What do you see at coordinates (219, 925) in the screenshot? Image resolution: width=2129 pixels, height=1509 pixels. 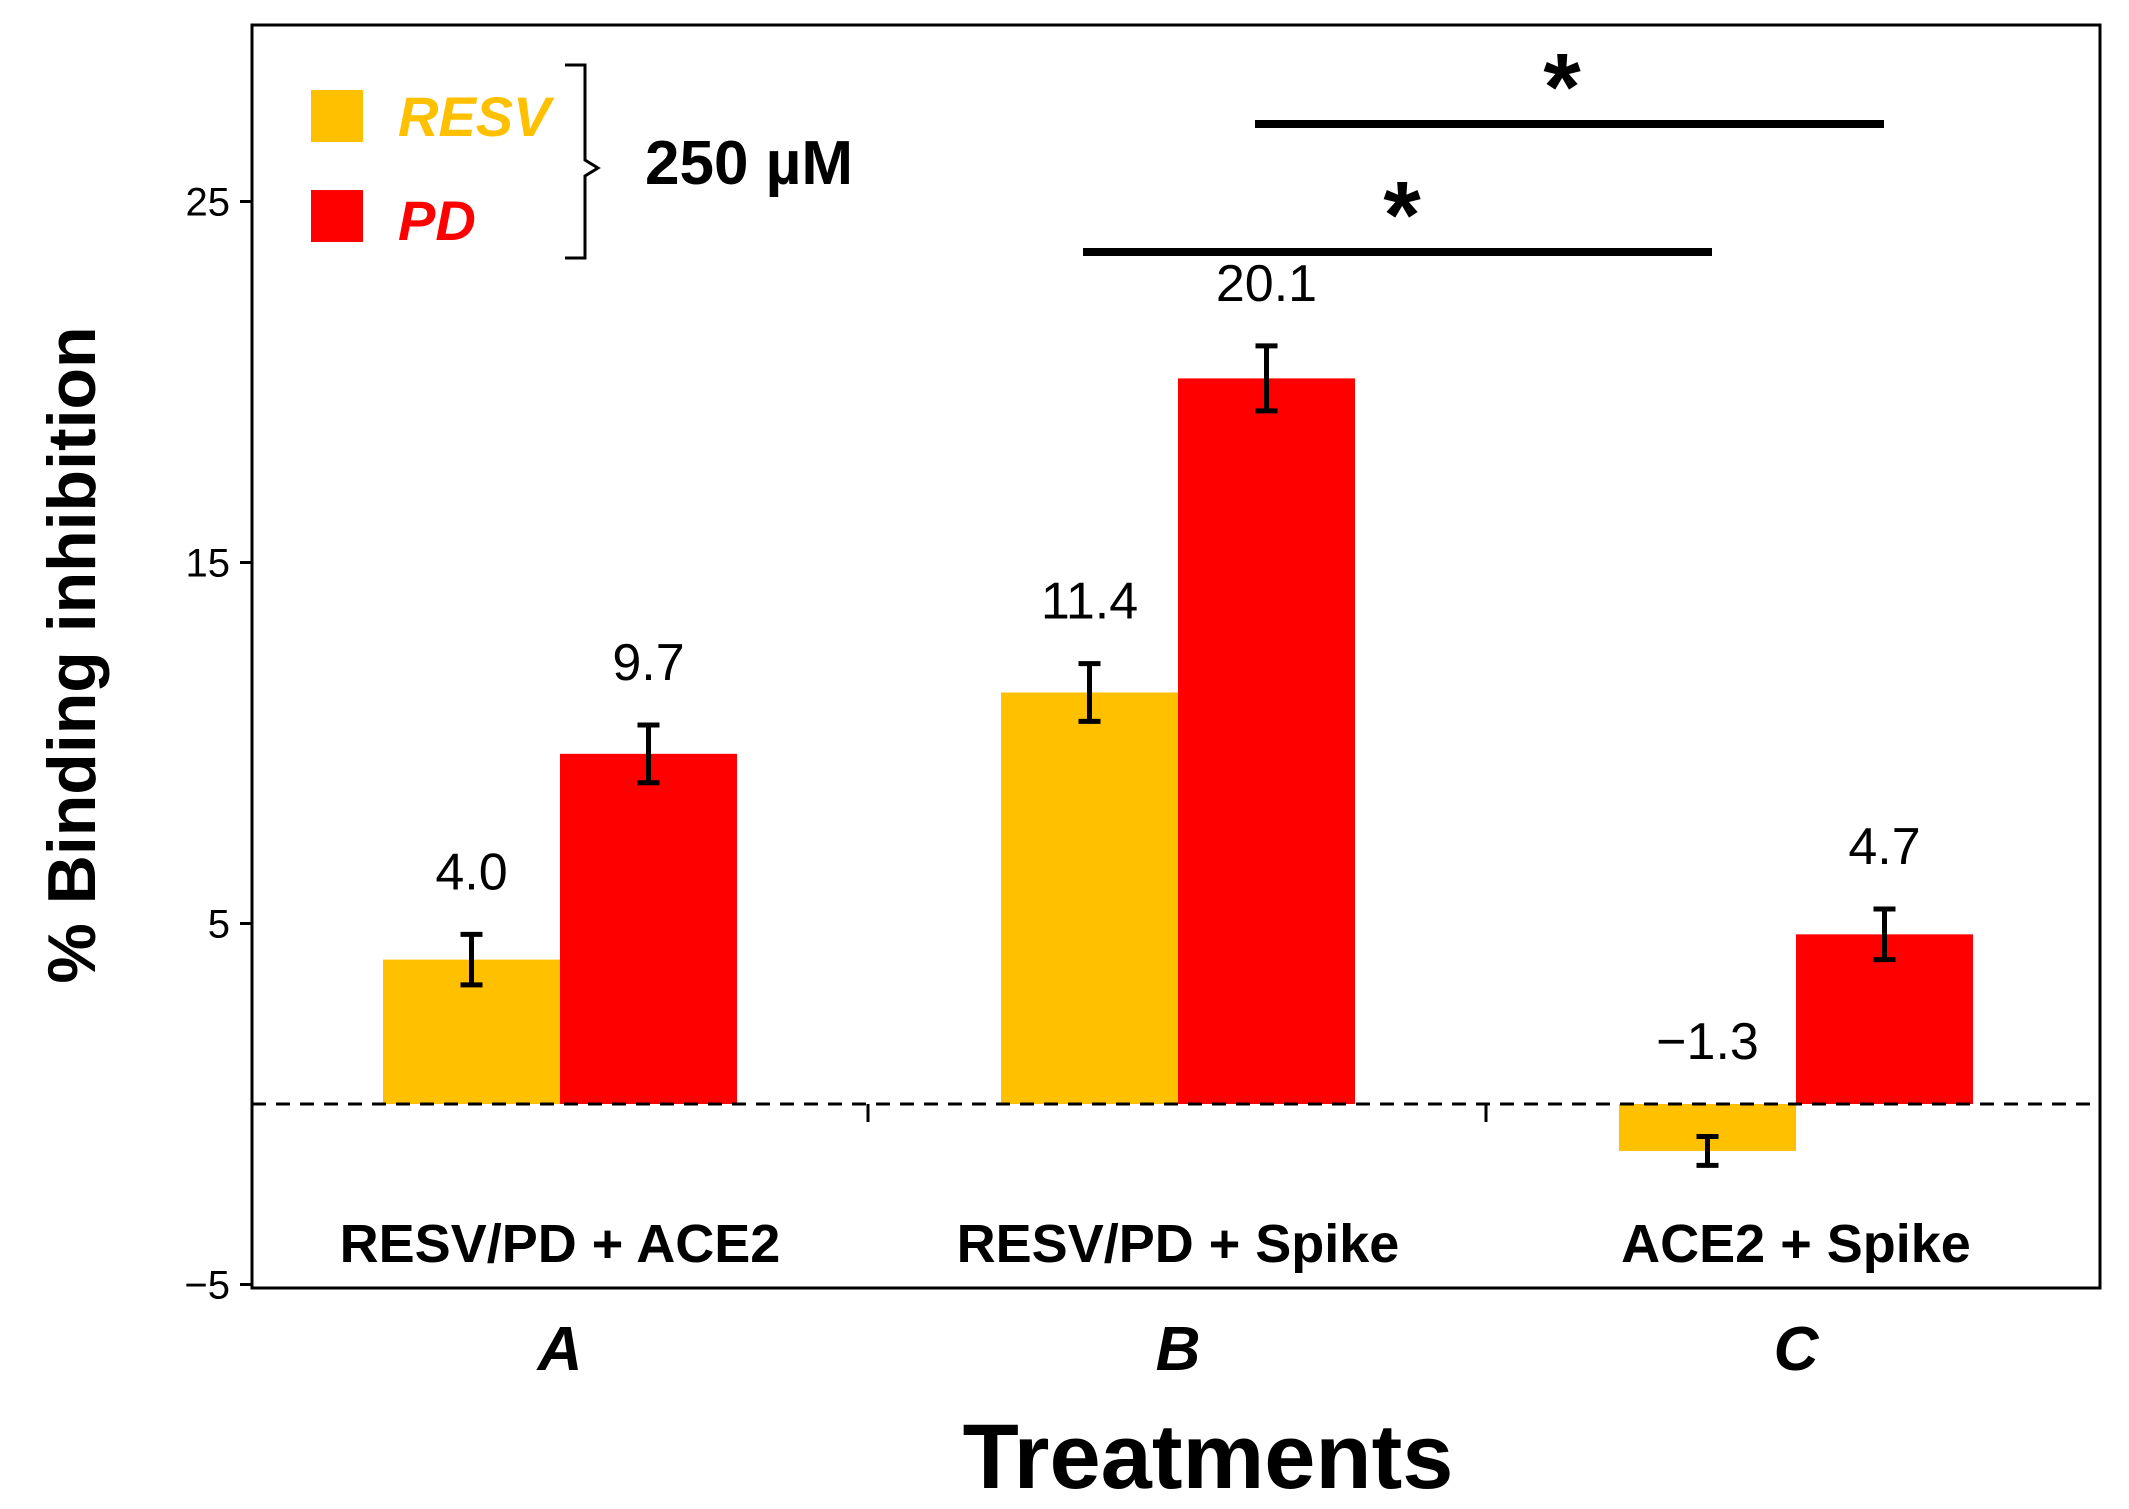 I see `y-tick-label: 5` at bounding box center [219, 925].